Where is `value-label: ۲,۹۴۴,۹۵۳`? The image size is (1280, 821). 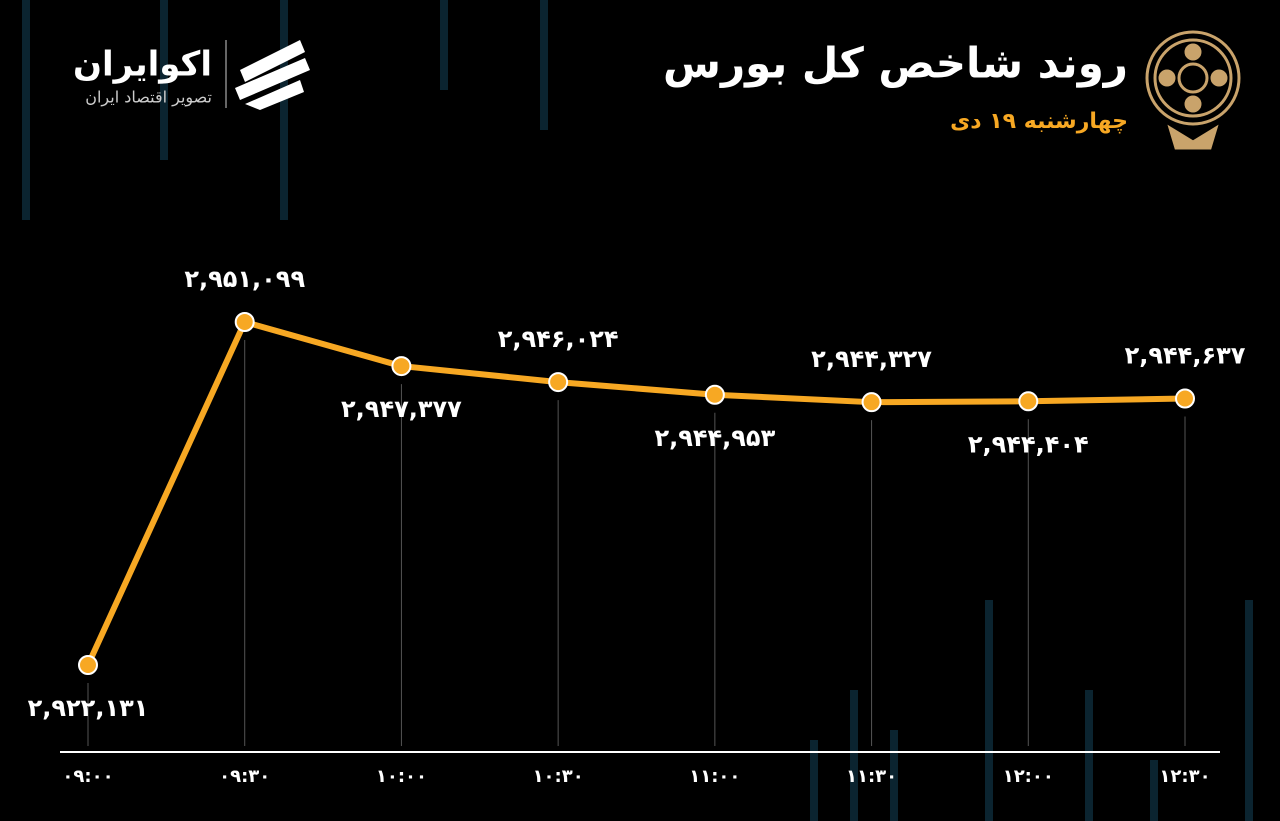
value-label: ۲,۹۴۴,۹۵۳ is located at coordinates (714, 438).